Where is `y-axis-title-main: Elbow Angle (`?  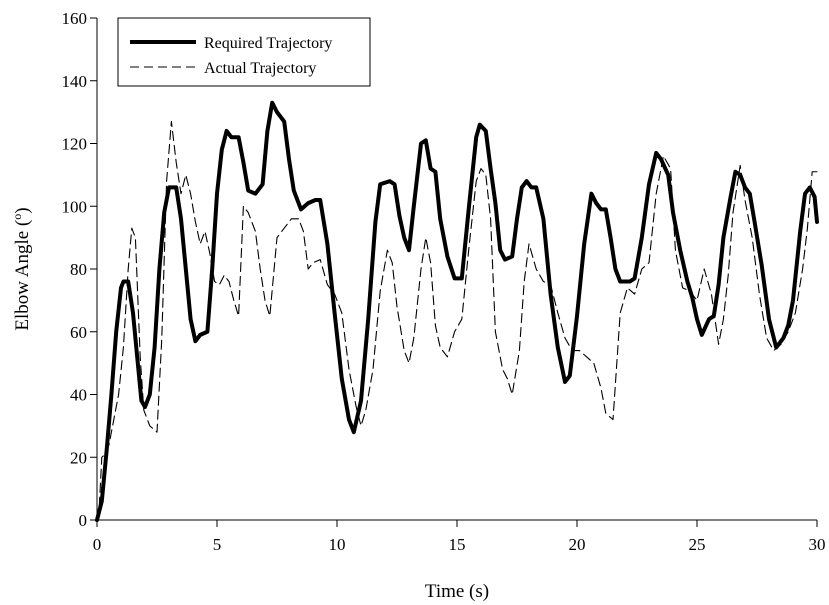
y-axis-title-main: Elbow Angle ( is located at coordinates (22, 275).